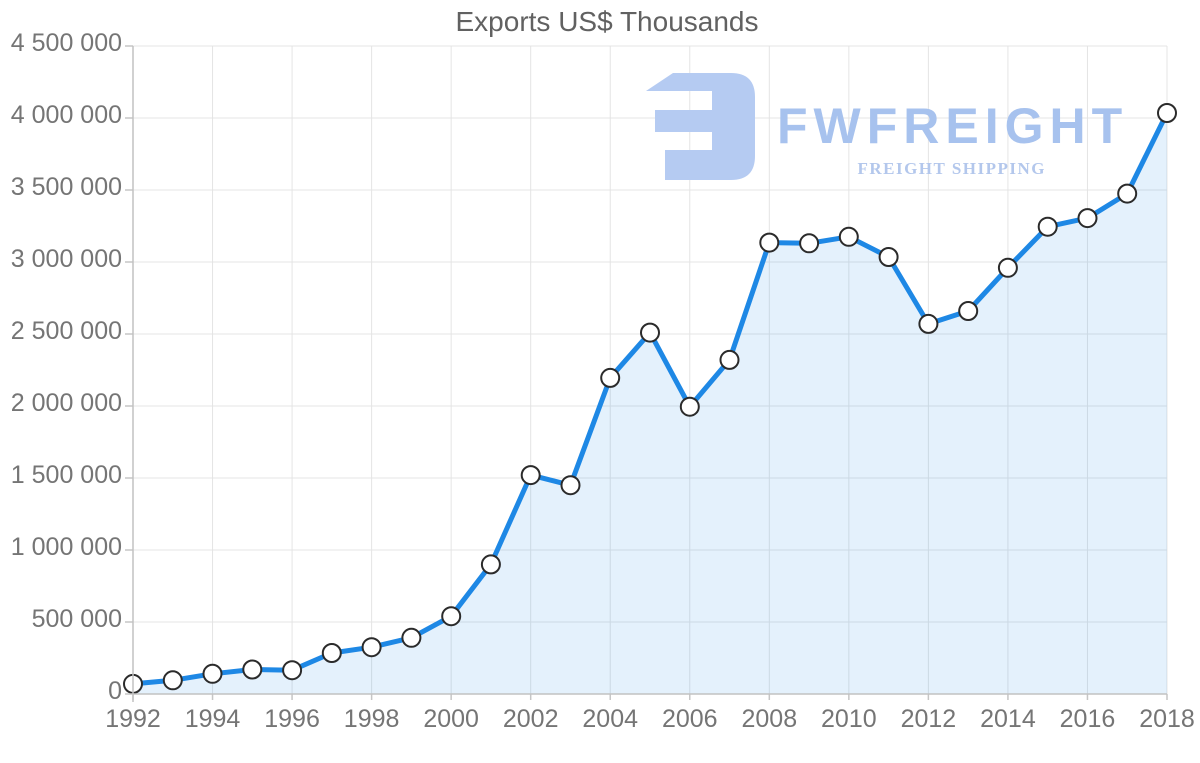 This screenshot has width=1200, height=763. Describe the element at coordinates (929, 719) in the screenshot. I see `x-axis-label: 2012` at that location.